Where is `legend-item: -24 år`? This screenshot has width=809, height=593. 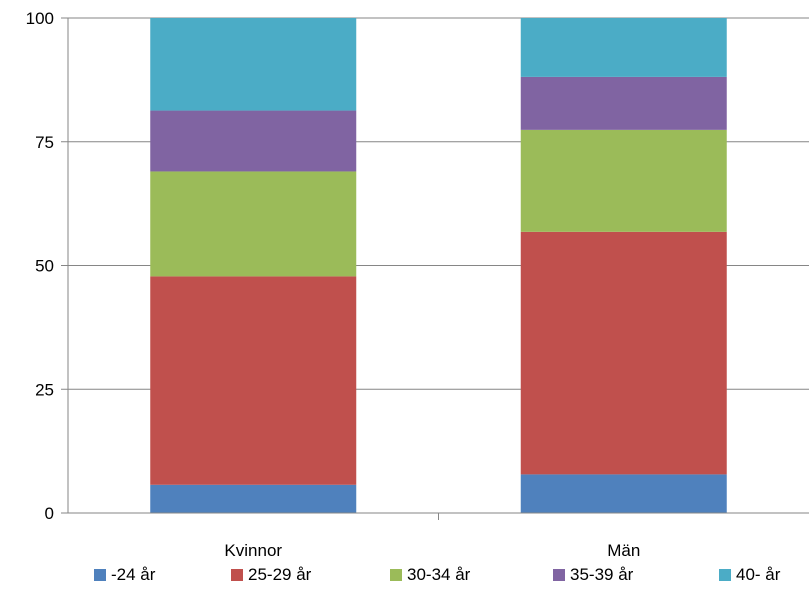
legend-item: -24 år is located at coordinates (124, 575).